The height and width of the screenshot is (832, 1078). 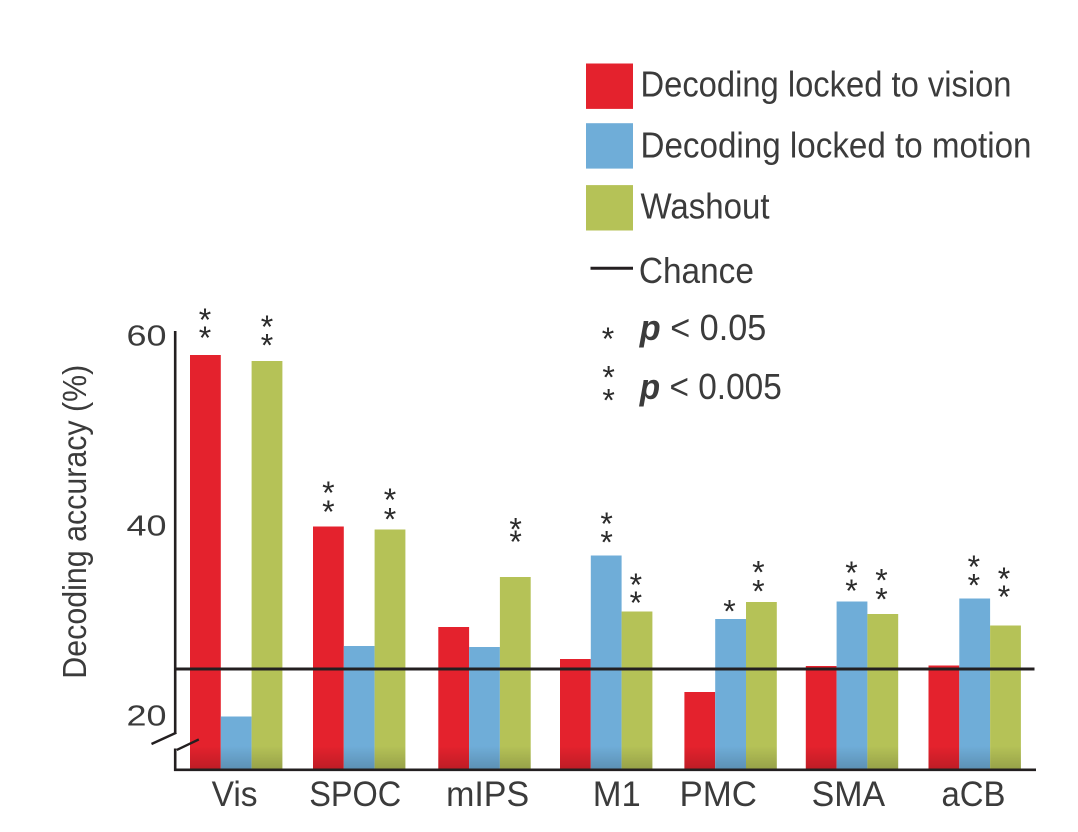 I want to click on svg-text: 60, so click(x=147, y=337).